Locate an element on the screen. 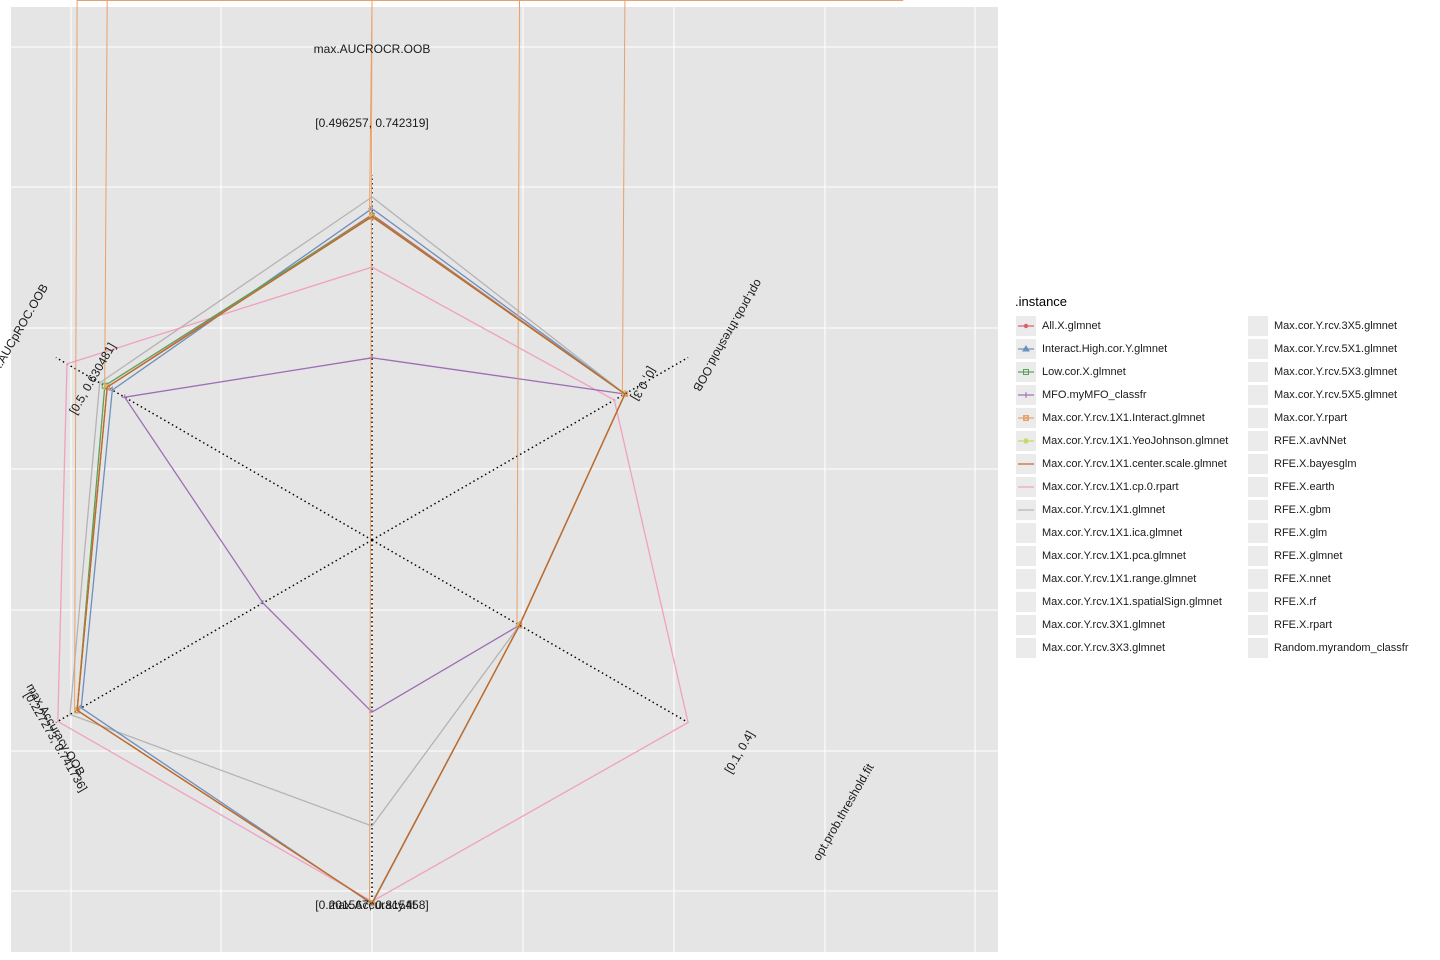  legend-label: All.X.glmnet is located at coordinates (1071, 325).